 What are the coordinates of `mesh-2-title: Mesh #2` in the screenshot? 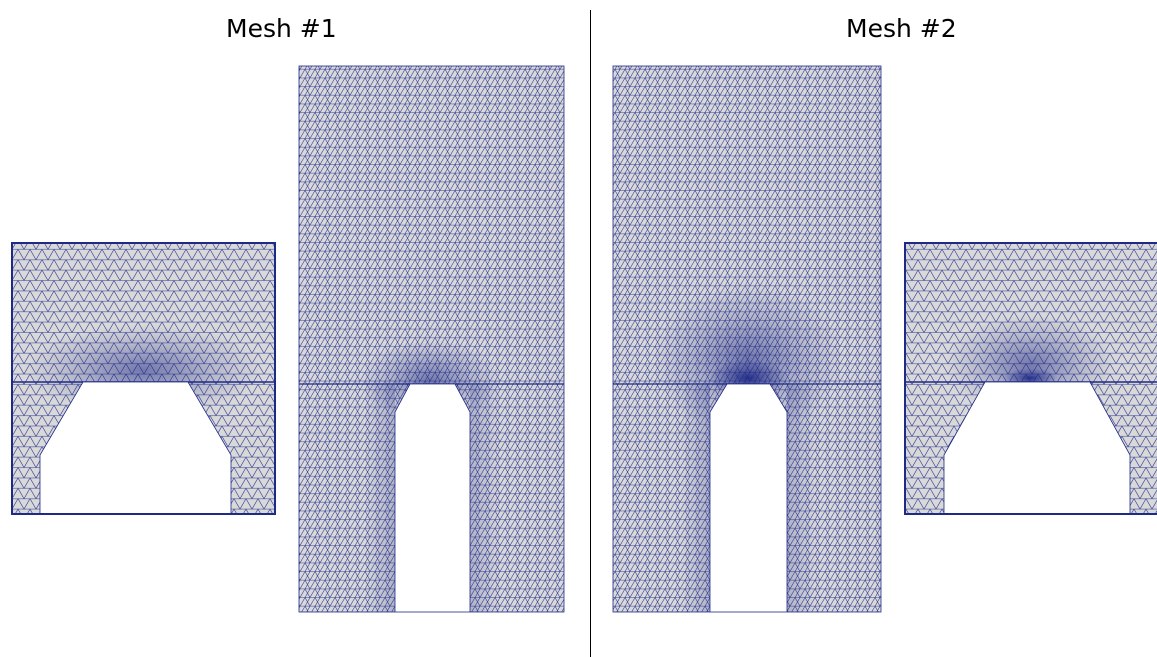 It's located at (901, 28).